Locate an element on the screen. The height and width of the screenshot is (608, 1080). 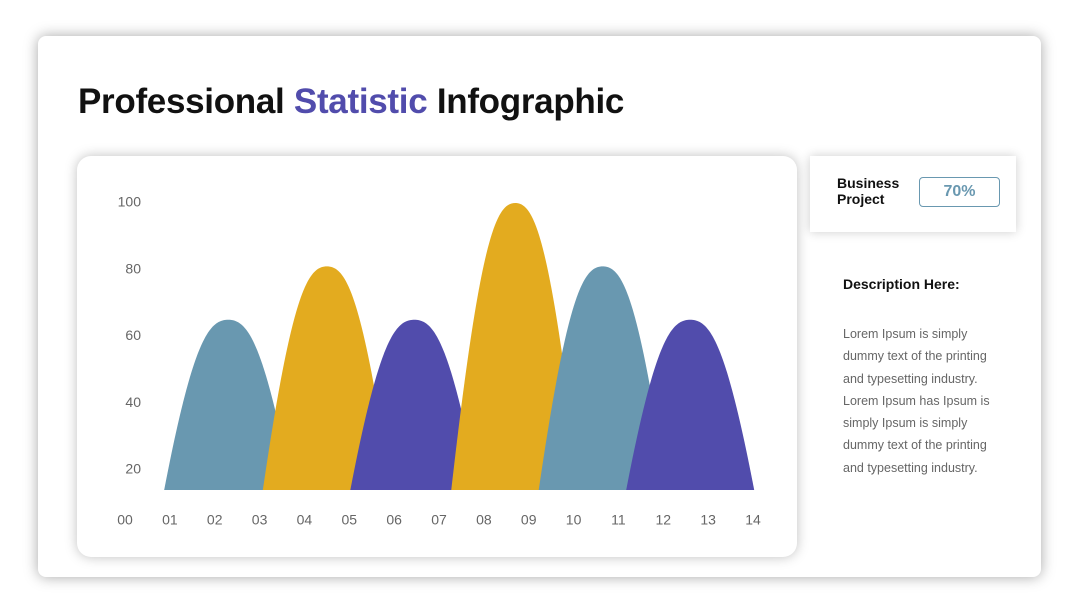
x-tick-label: 13 is located at coordinates (708, 520).